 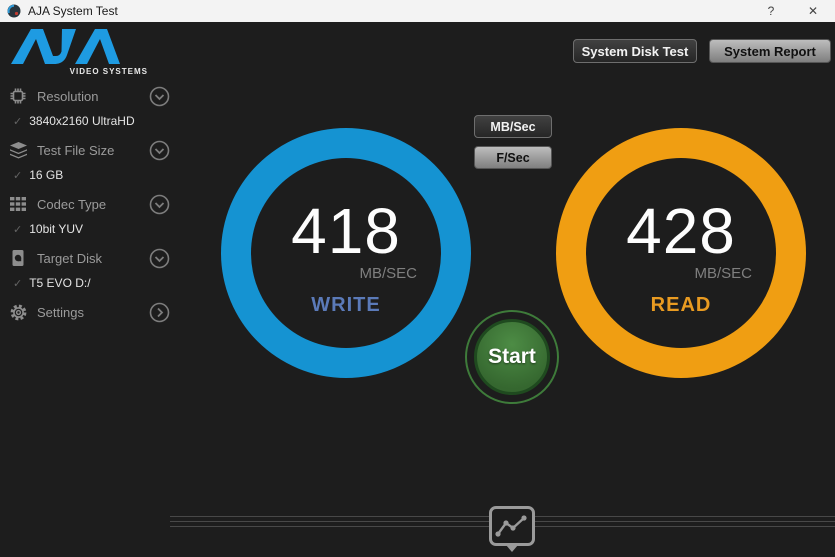 What do you see at coordinates (38, 175) in the screenshot?
I see `test-file-size-value: ✓ 16 GB` at bounding box center [38, 175].